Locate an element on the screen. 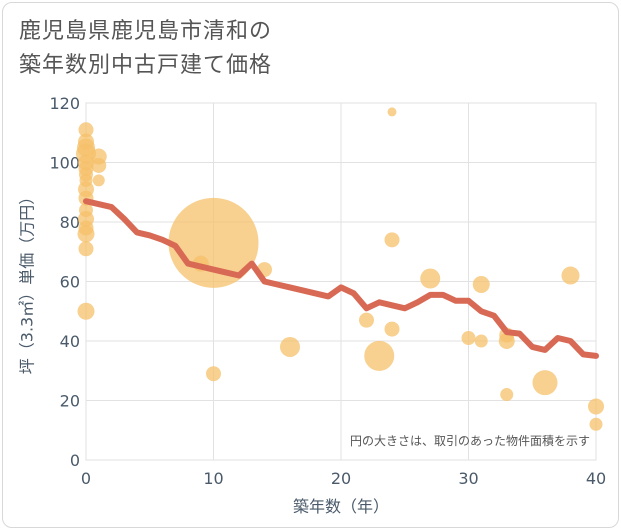 This screenshot has width=621, height=530. y-tick-label: 40 is located at coordinates (70, 341).